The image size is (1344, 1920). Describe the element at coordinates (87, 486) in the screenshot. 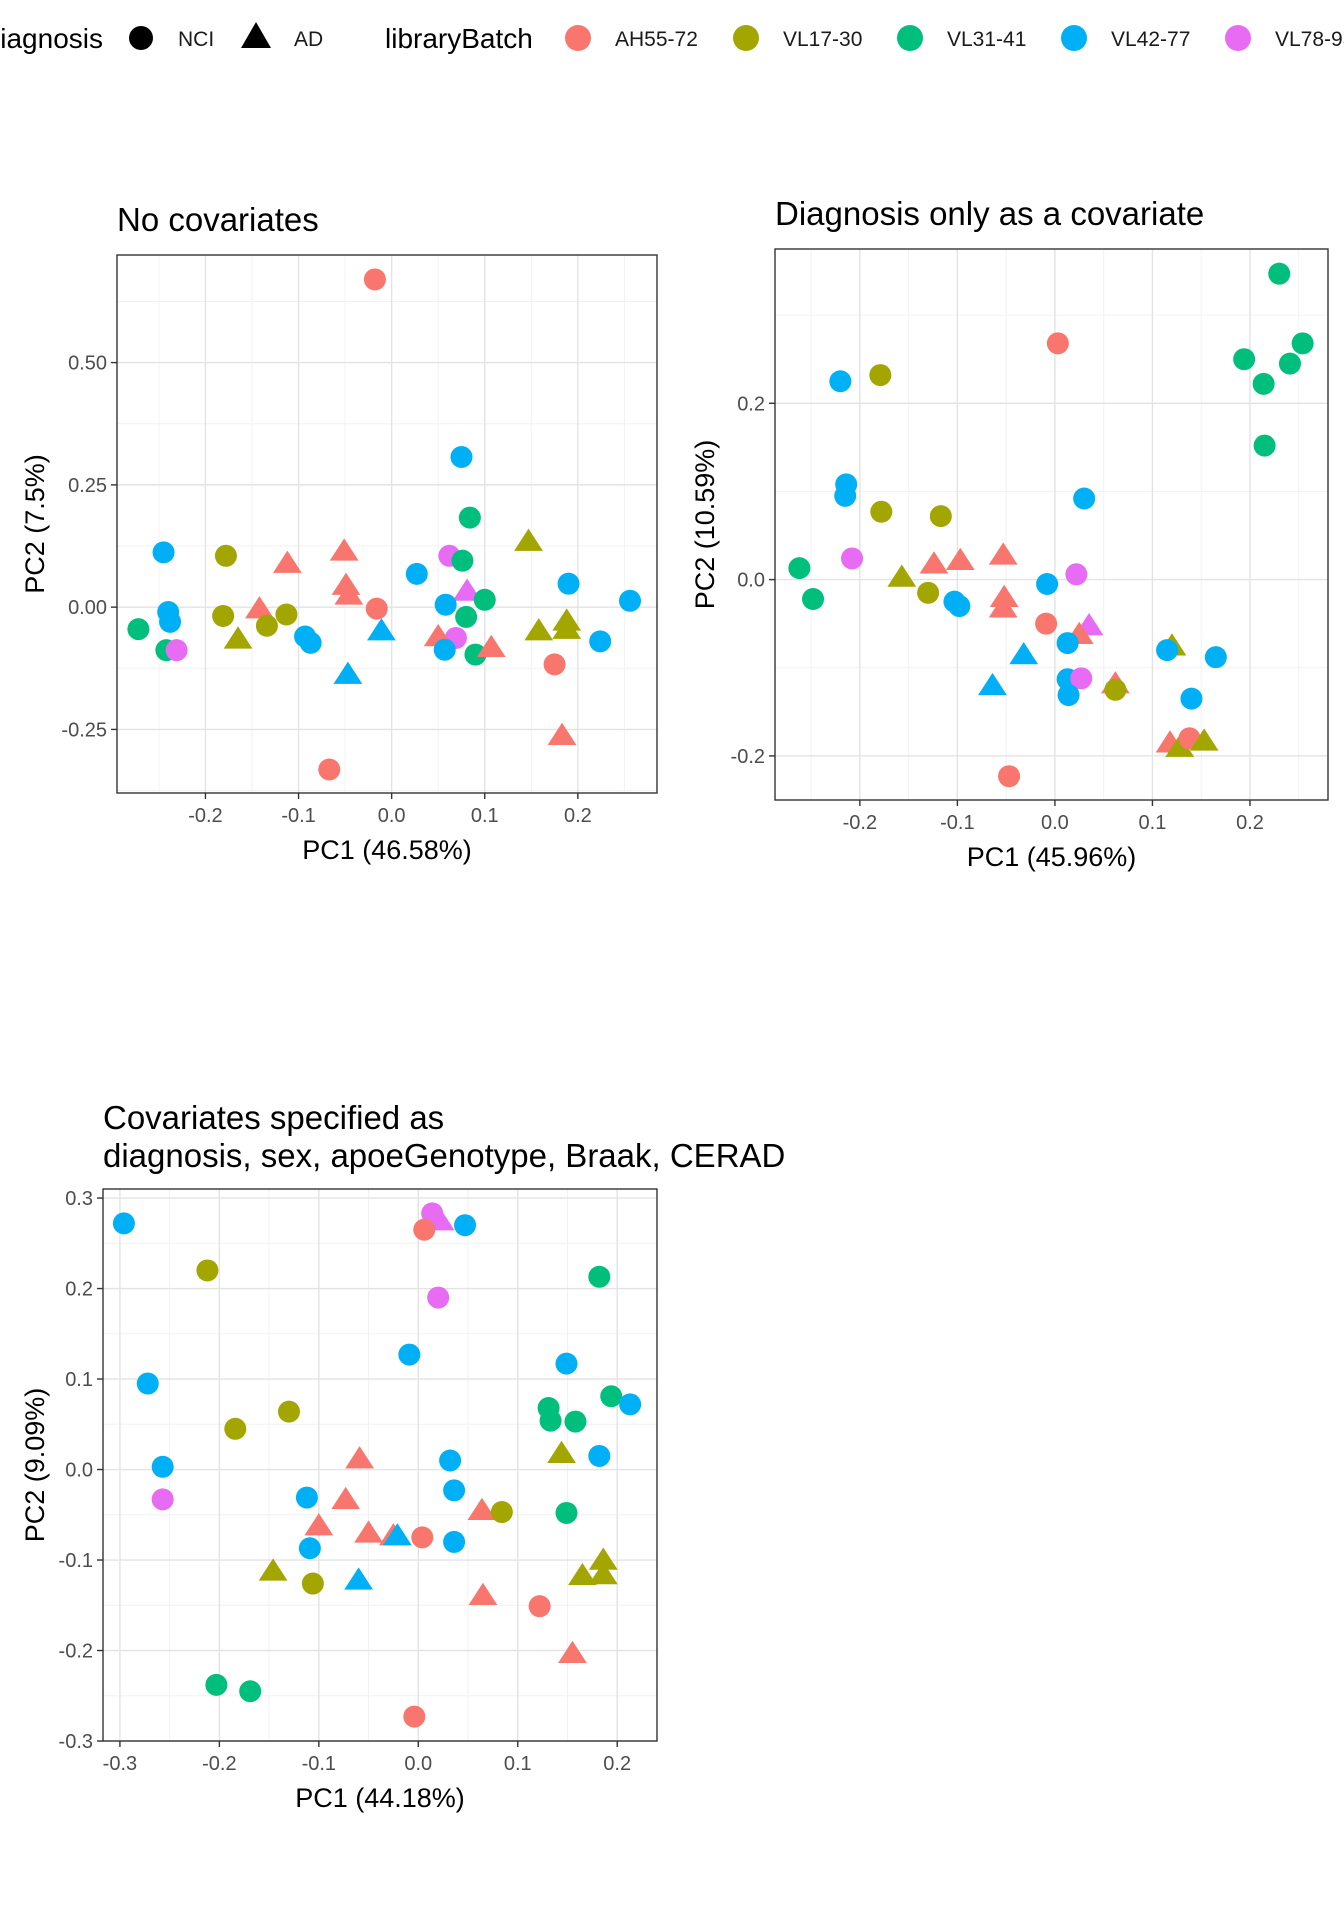

I see `y-tick-label: 0.25` at that location.